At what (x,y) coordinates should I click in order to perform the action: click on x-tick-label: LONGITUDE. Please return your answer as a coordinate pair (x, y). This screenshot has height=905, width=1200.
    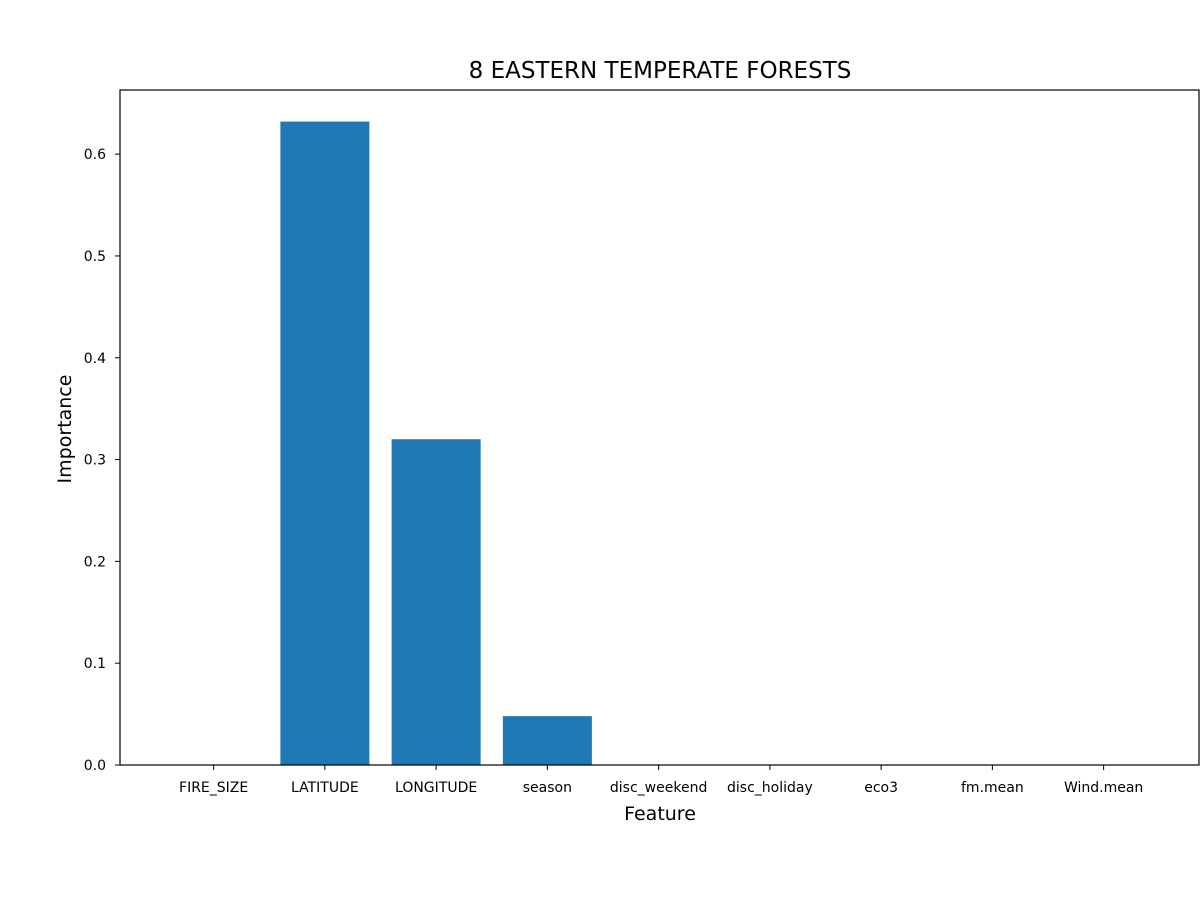
    Looking at the image, I should click on (436, 788).